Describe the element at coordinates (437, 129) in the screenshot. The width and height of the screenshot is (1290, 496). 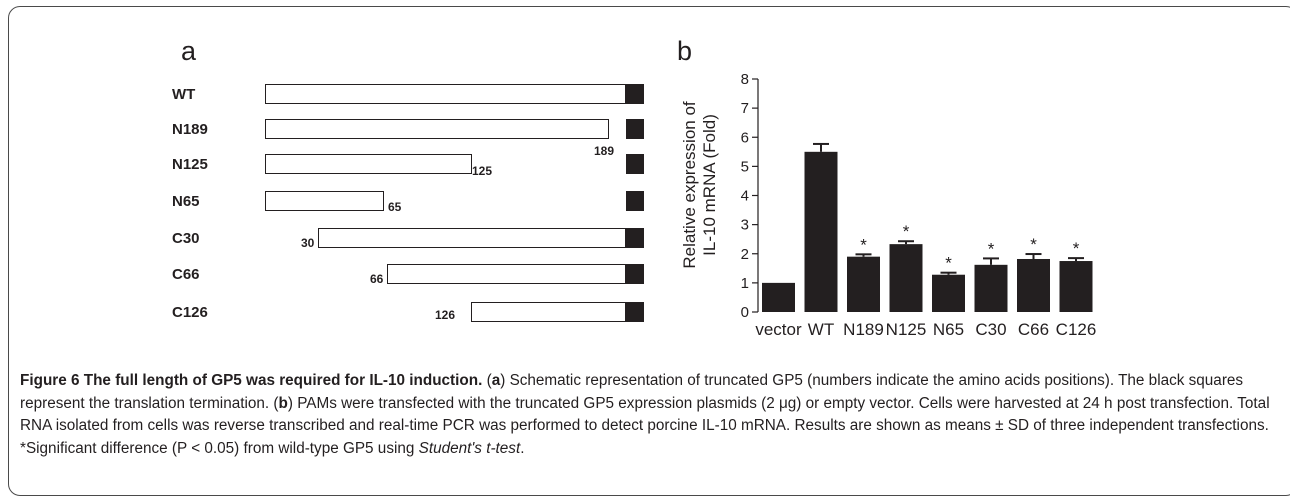
I see `gp5-bar-n189` at that location.